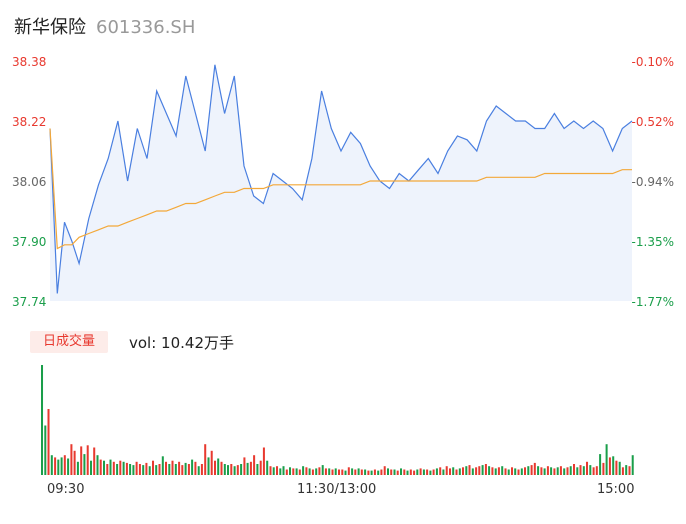 Image resolution: width=686 pixels, height=524 pixels. Describe the element at coordinates (616, 489) in the screenshot. I see `x-tick-close: 15:00` at that location.